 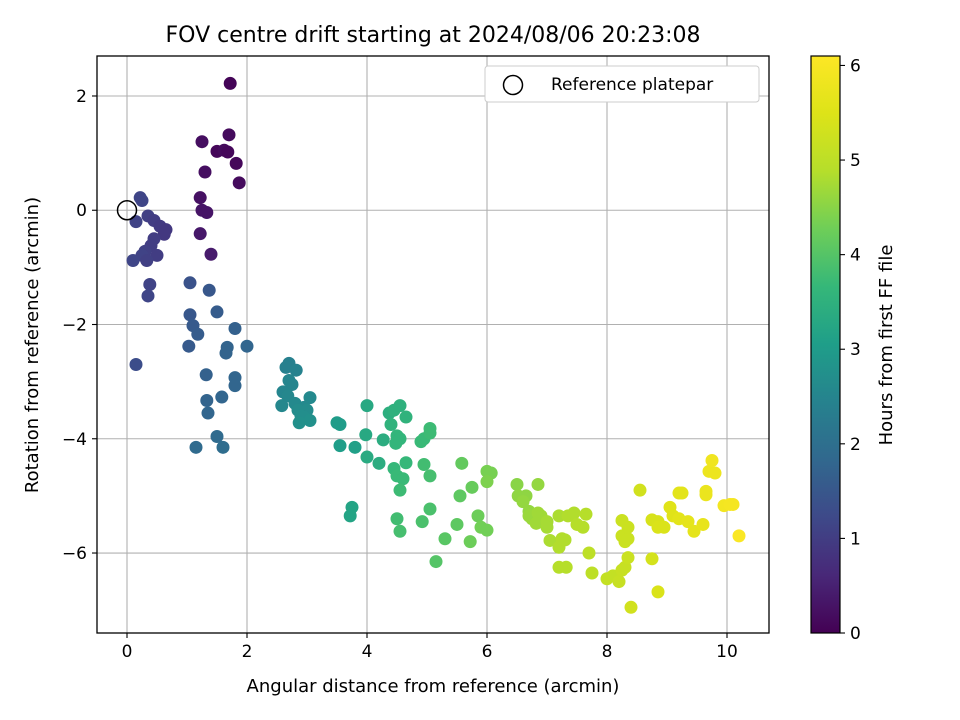 I want to click on colorbar-tick-label: 0, so click(x=855, y=634).